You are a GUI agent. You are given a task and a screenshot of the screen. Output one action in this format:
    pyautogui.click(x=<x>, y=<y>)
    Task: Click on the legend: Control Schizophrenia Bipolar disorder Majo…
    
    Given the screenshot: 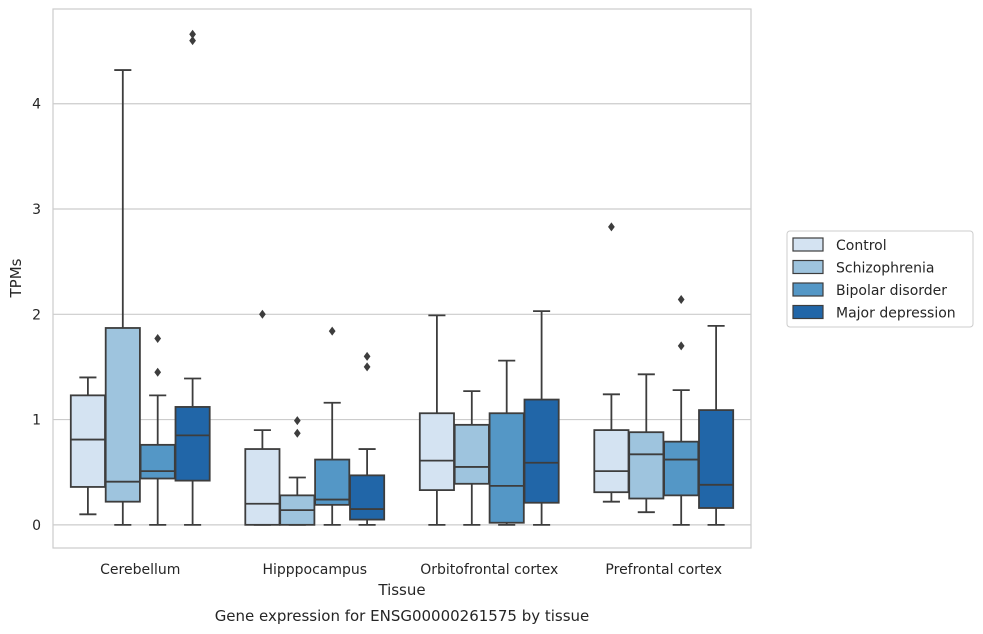 What is the action you would take?
    pyautogui.click(x=880, y=279)
    